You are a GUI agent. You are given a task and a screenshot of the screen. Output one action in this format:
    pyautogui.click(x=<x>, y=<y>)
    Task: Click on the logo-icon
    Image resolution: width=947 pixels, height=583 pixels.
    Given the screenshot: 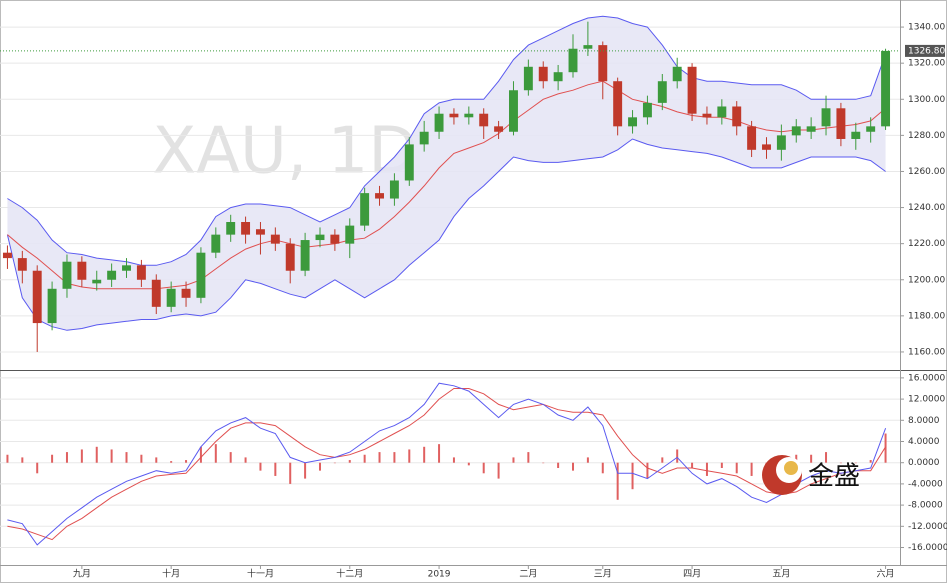 What is the action you would take?
    pyautogui.click(x=791, y=468)
    